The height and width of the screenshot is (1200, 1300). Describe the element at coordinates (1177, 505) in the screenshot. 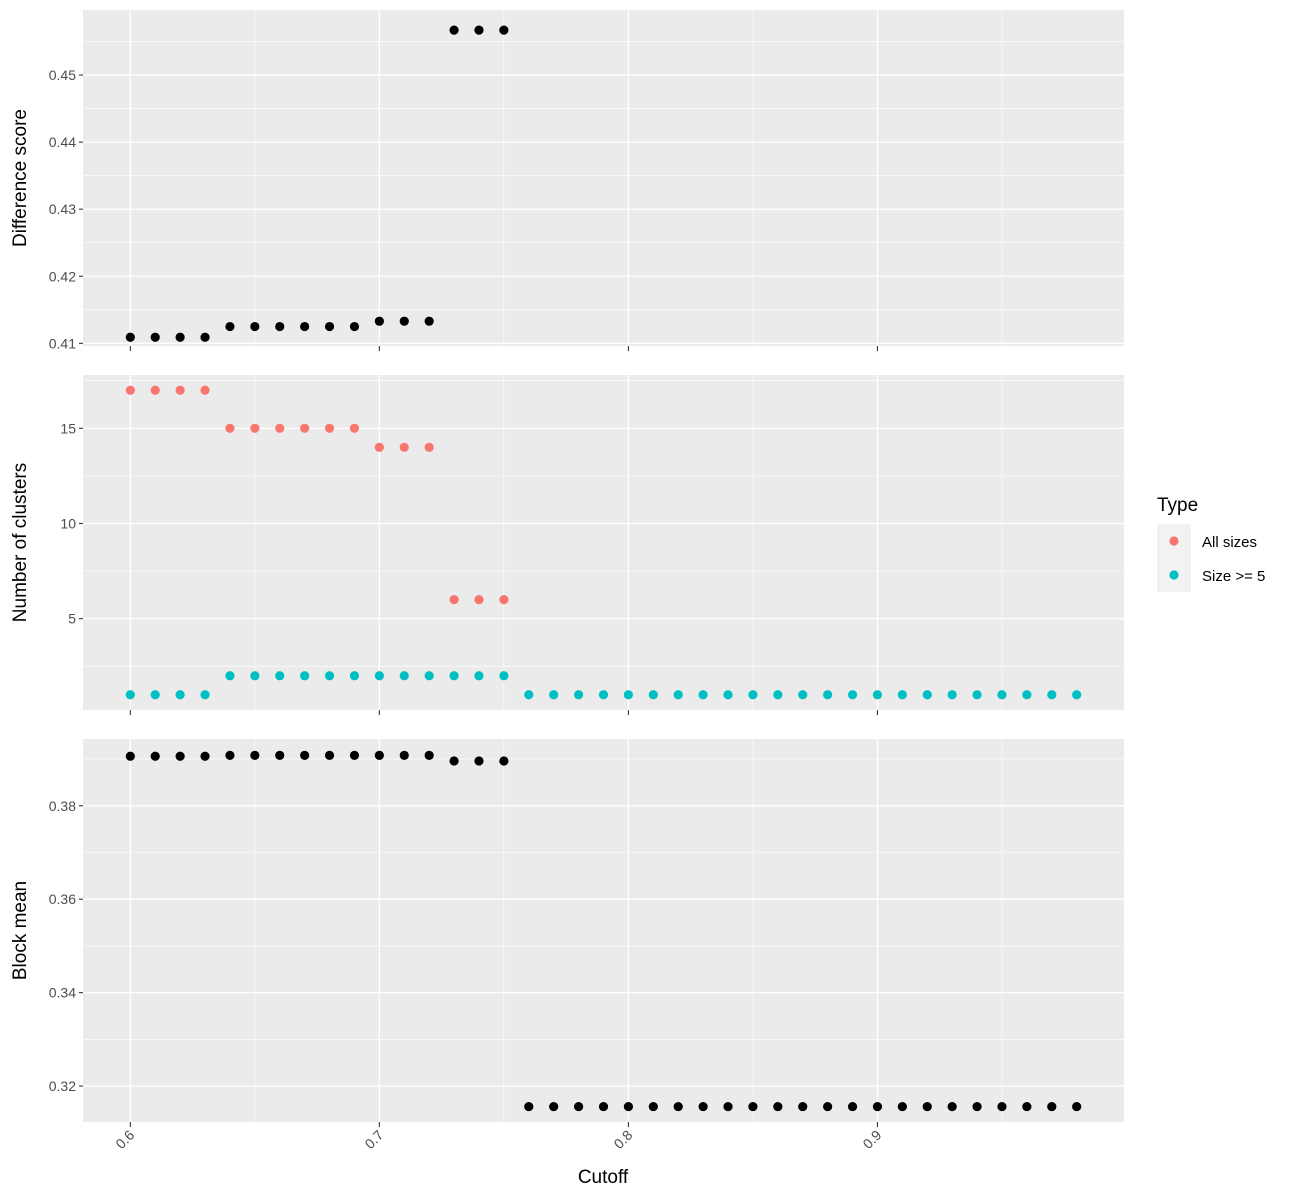

I see `legend-title: Type` at that location.